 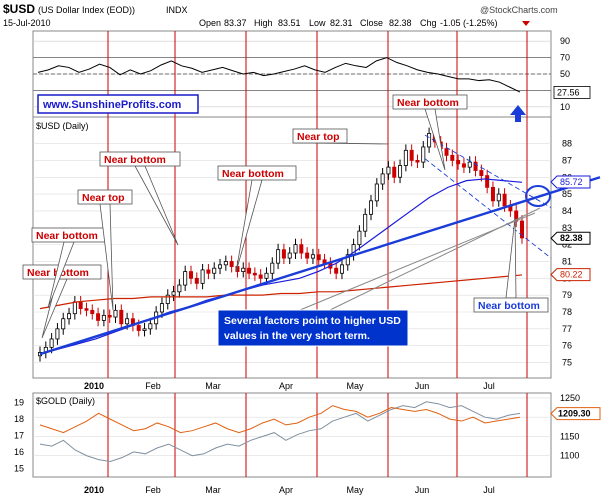 What do you see at coordinates (567, 312) in the screenshot?
I see `price-y-tick-label: 78` at bounding box center [567, 312].